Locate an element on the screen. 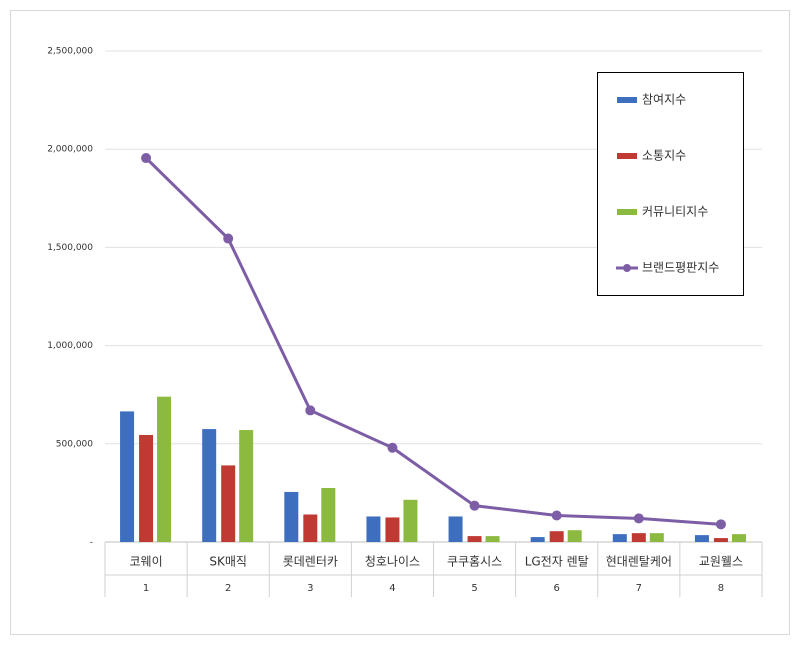 The width and height of the screenshot is (800, 651). y-tick-label: 2,500,000 is located at coordinates (70, 52).